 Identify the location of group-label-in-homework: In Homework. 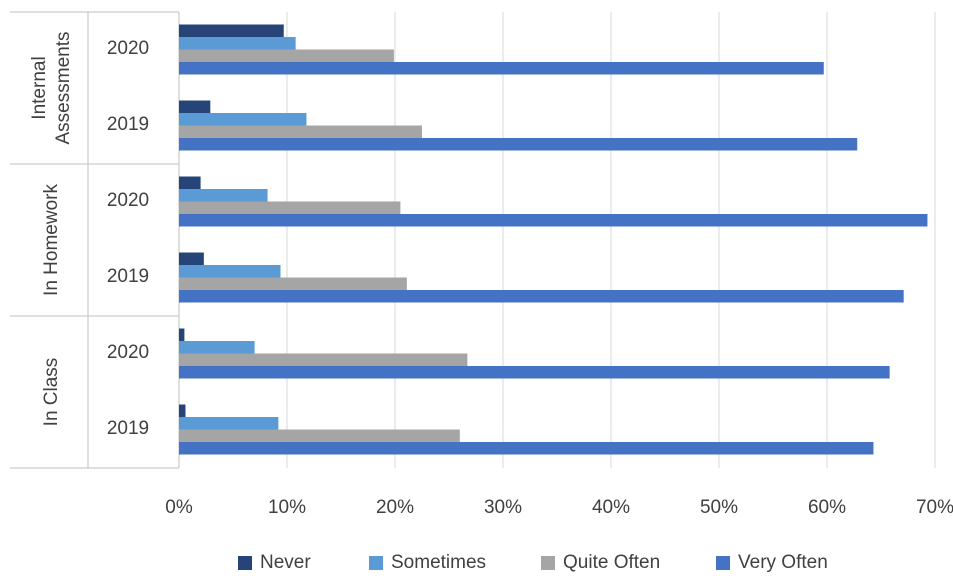
(51, 240).